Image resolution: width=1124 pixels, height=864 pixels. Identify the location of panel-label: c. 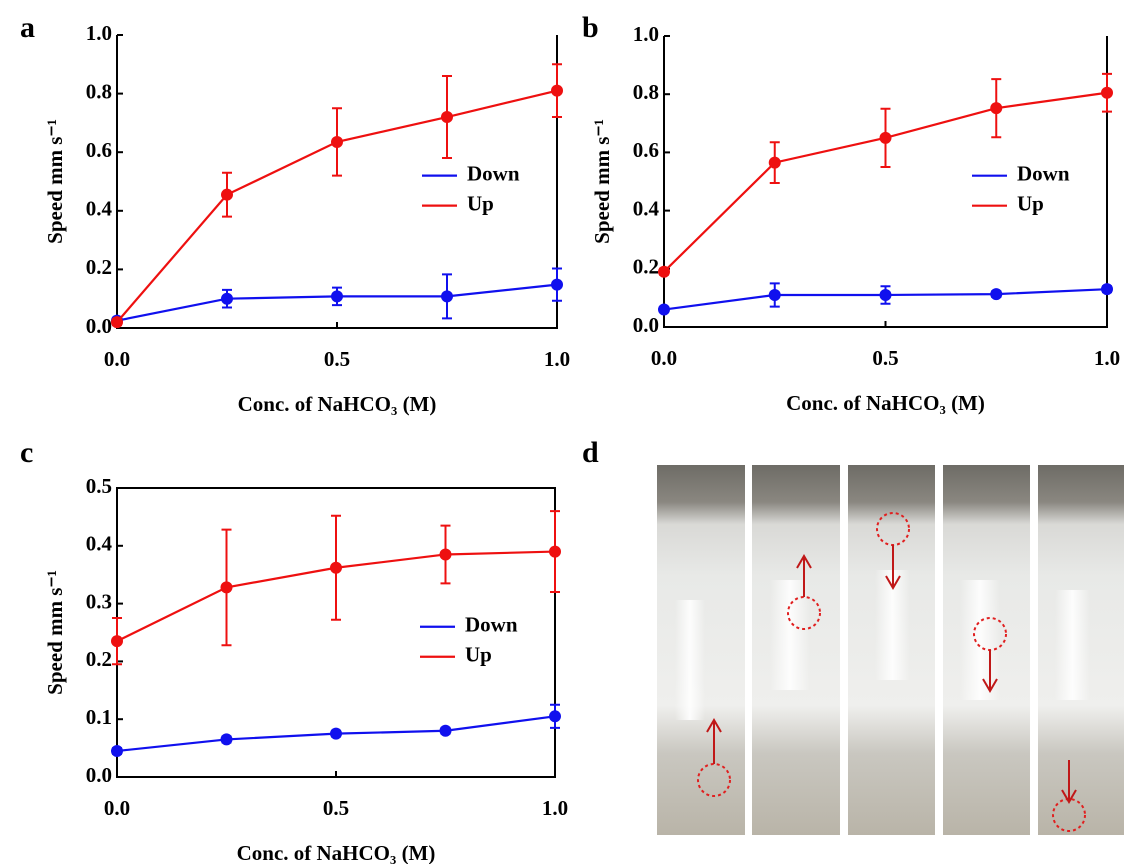
(26, 452).